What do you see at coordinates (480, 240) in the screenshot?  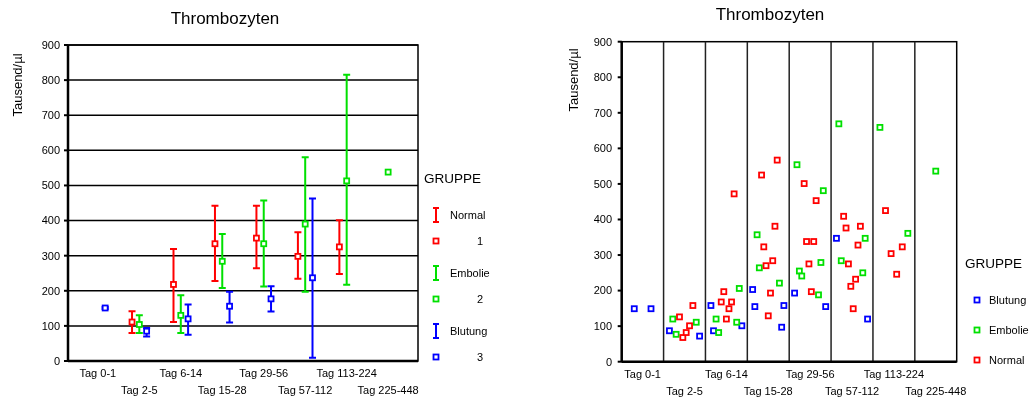 I see `text: 1` at bounding box center [480, 240].